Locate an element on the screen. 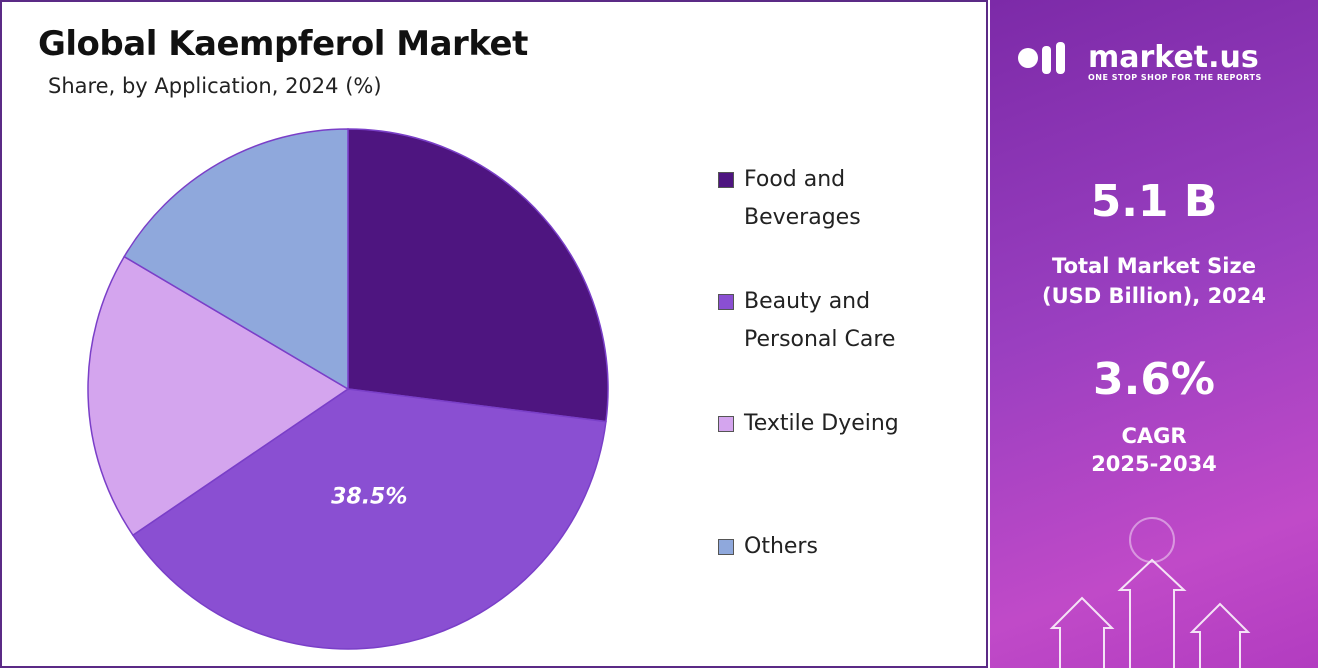 This screenshot has height=668, width=1318. brand: market.us is located at coordinates (1173, 57).